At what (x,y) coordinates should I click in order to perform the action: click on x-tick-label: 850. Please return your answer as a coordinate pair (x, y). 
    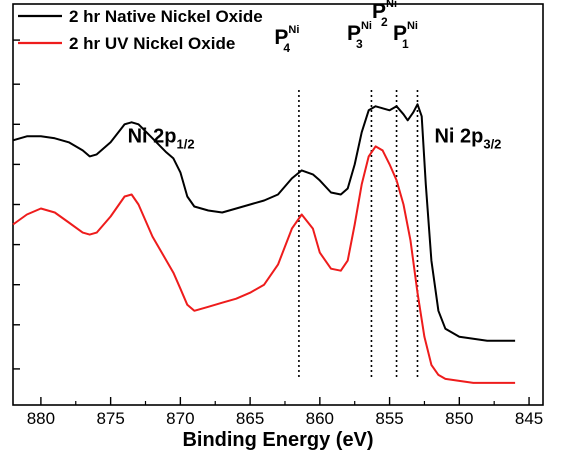
    Looking at the image, I should click on (459, 418).